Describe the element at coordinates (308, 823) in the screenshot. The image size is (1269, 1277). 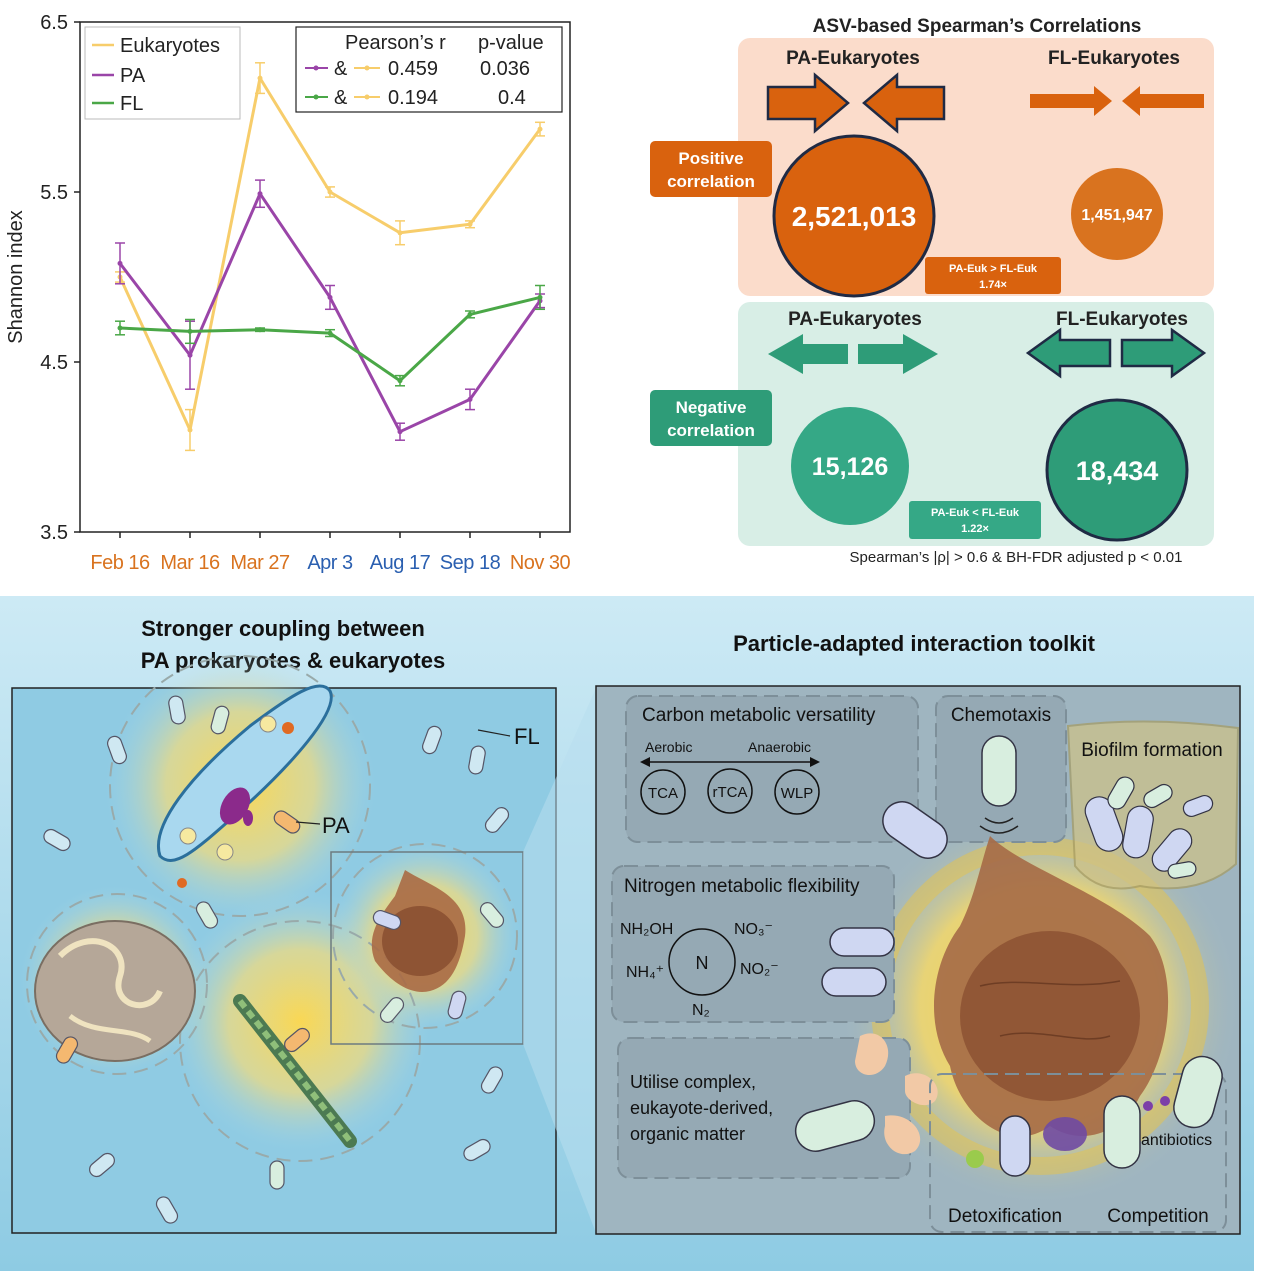
I see `pa-pointer` at that location.